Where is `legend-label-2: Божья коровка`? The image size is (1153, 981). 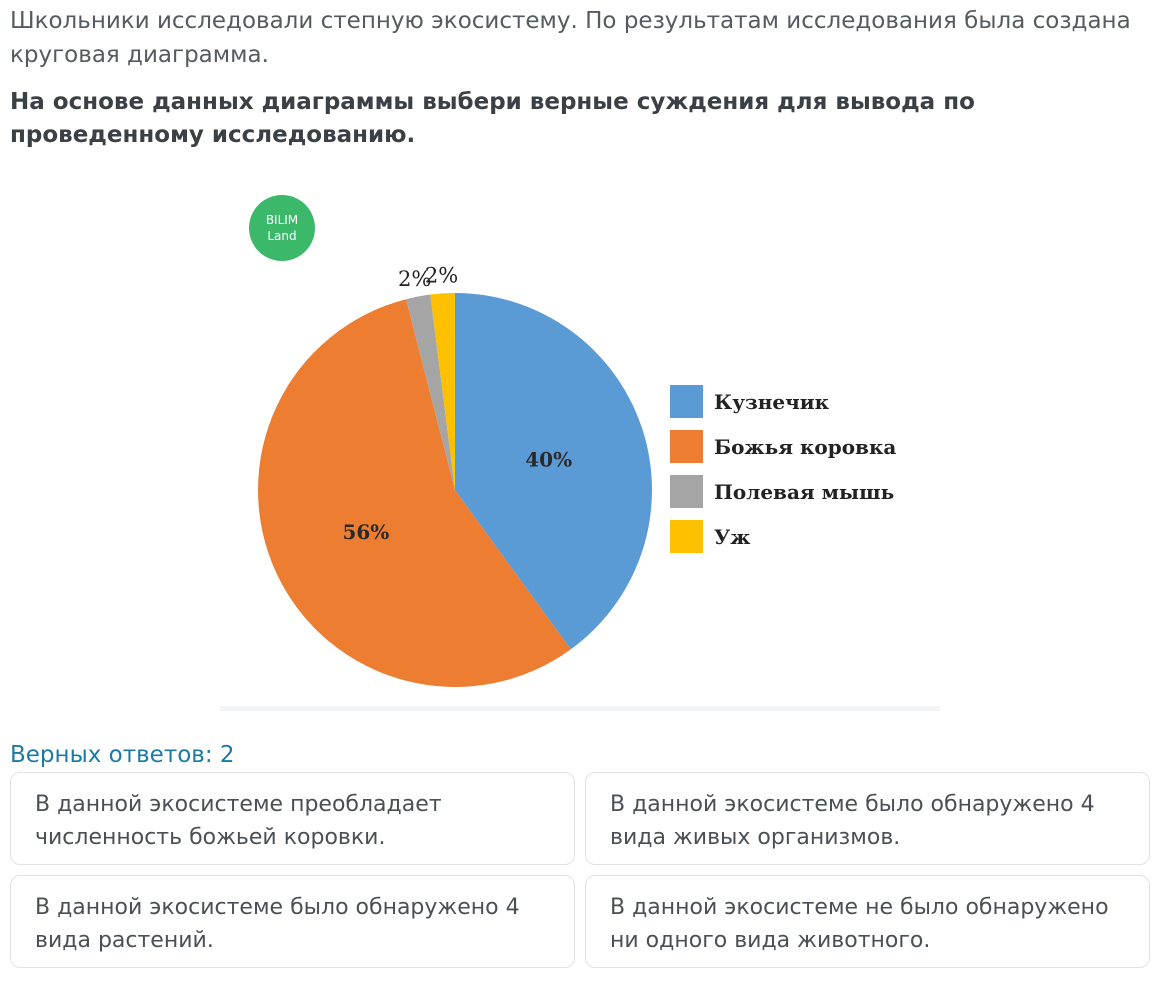 legend-label-2: Божья коровка is located at coordinates (805, 447).